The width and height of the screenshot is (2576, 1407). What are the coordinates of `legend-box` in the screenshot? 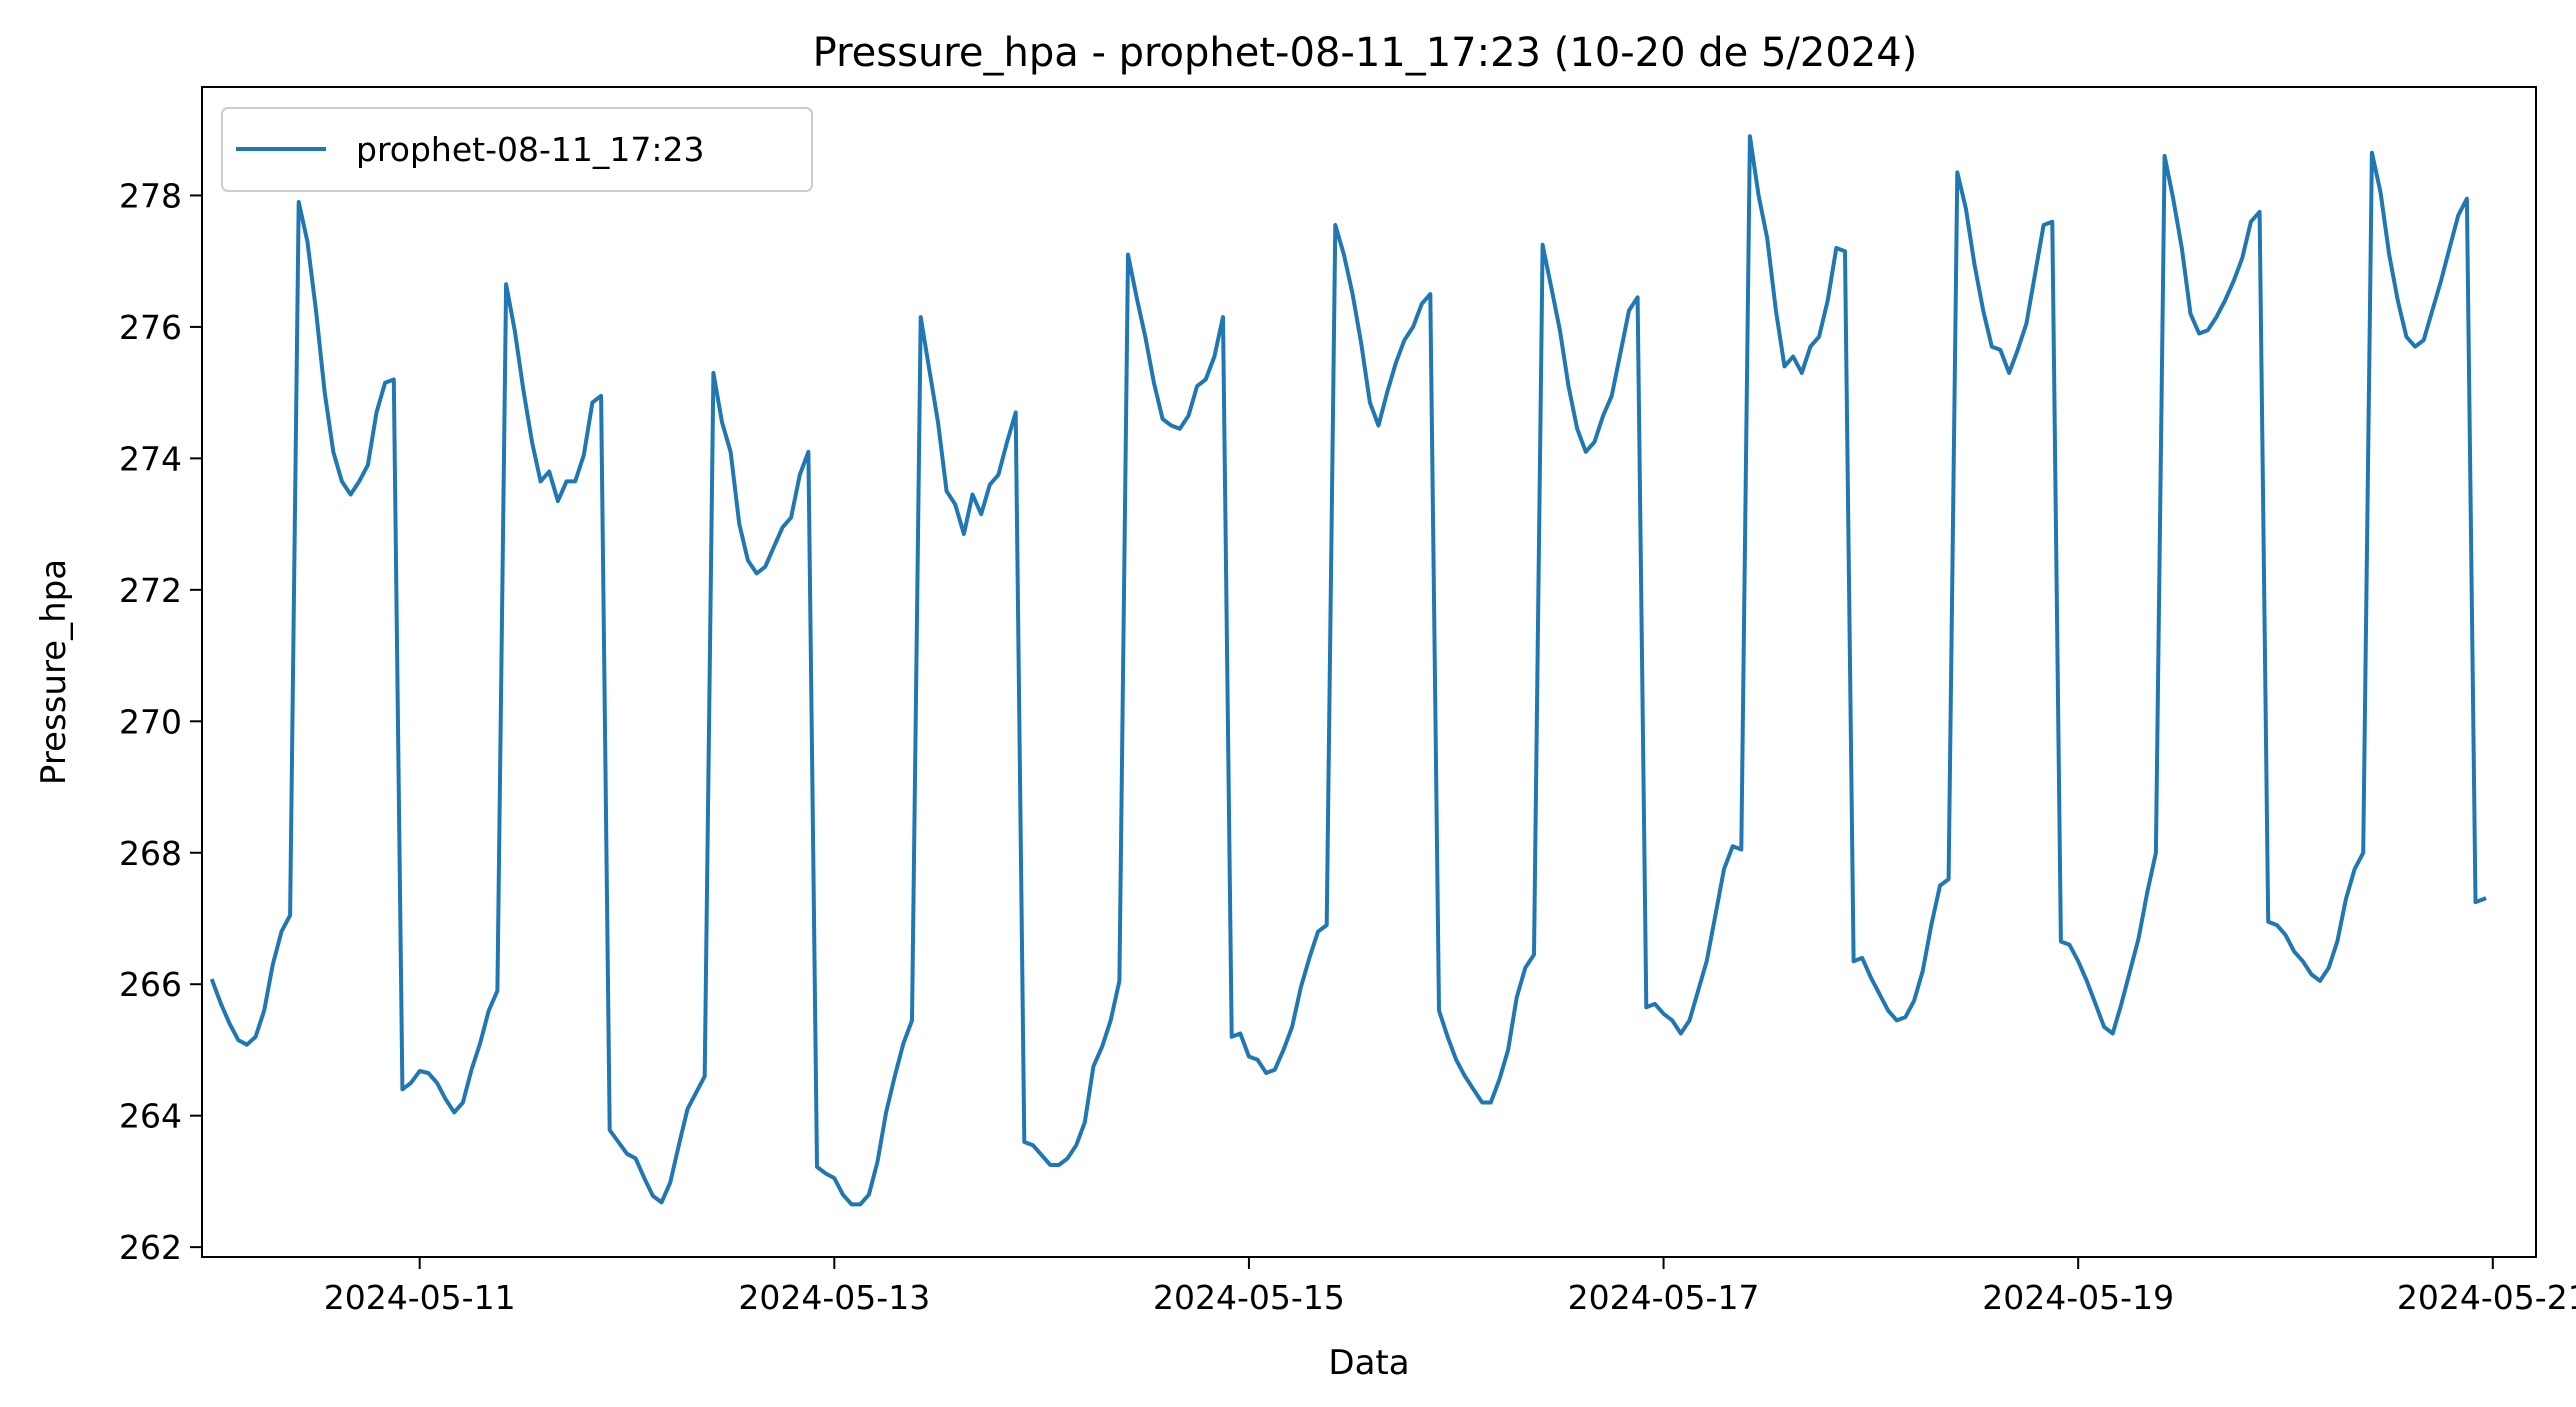 It's located at (517, 149).